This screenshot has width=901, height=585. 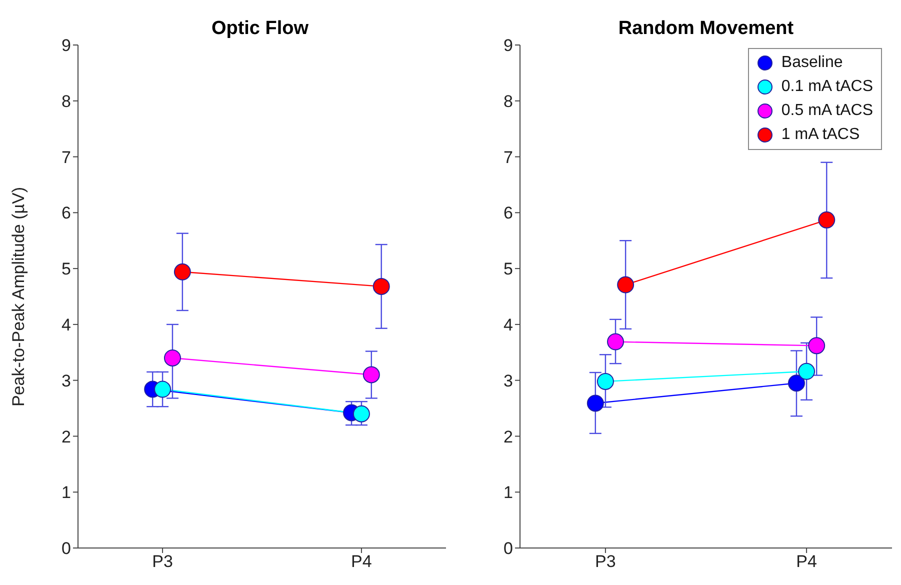 I want to click on legend-label: 1 mA tACS, so click(x=820, y=135).